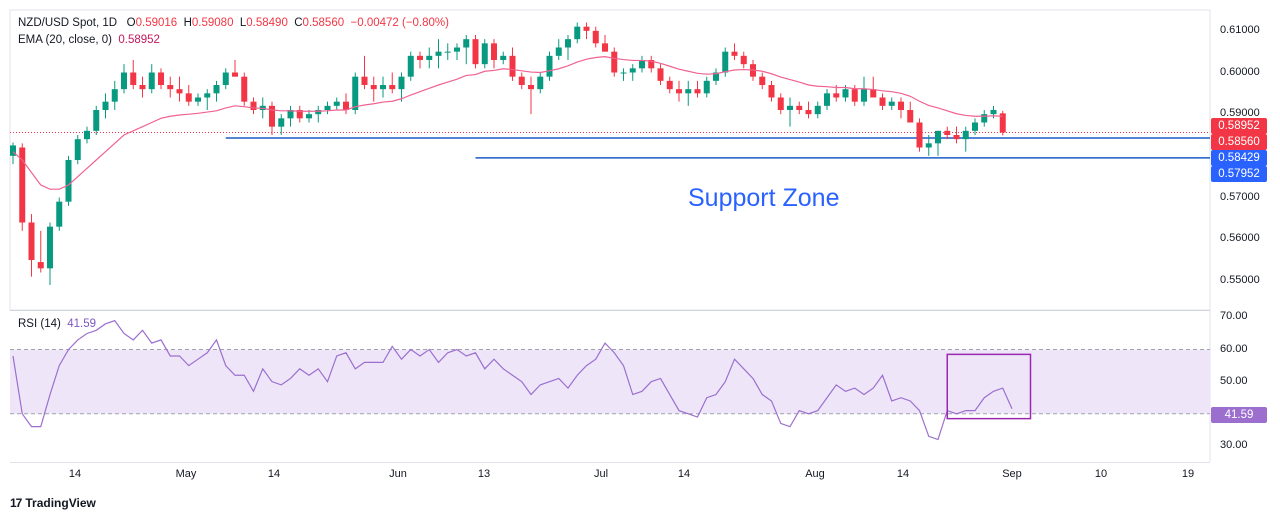 This screenshot has width=1280, height=521. Describe the element at coordinates (1239, 142) in the screenshot. I see `close-price-tag: 0.58560` at that location.